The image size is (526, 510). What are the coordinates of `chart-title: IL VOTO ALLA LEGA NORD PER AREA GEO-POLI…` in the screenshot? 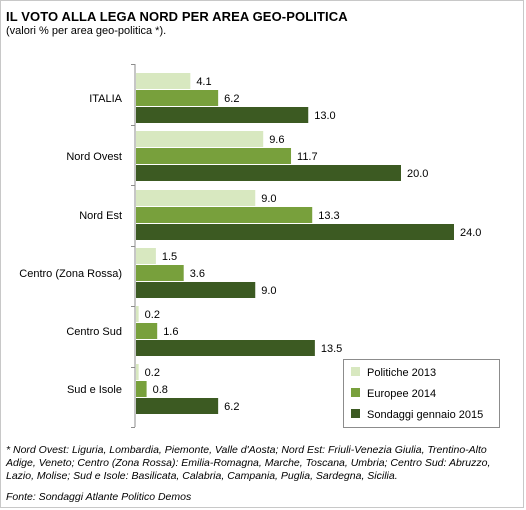 It's located at (177, 16).